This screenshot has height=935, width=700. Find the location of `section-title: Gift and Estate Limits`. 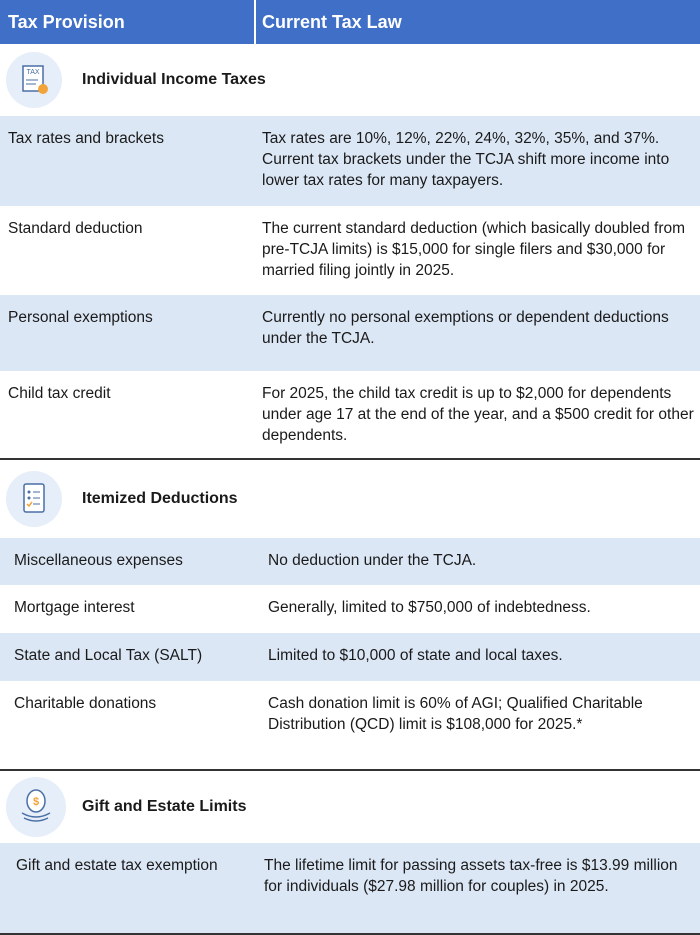

section-title: Gift and Estate Limits is located at coordinates (164, 806).